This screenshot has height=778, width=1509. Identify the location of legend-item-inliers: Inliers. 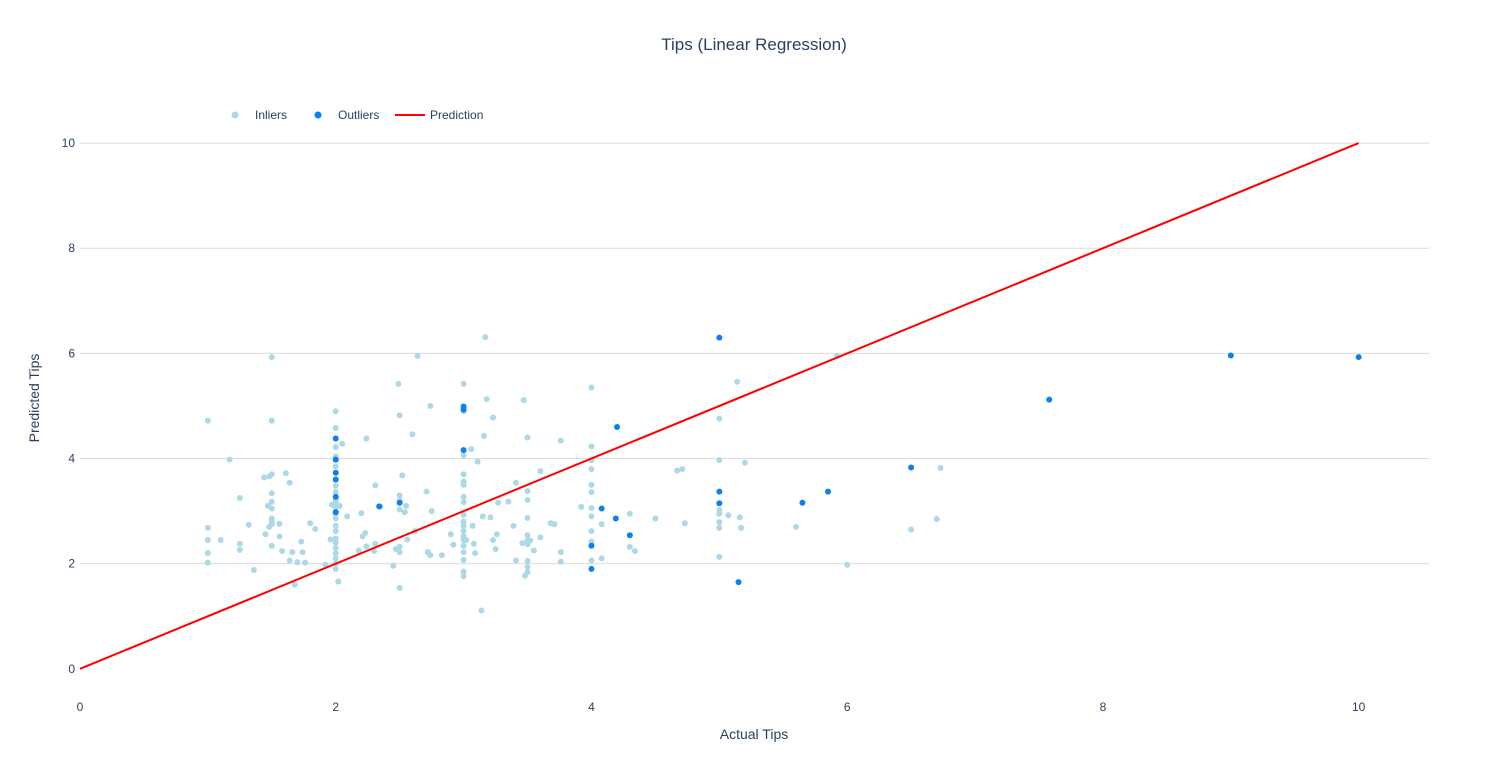
(259, 115).